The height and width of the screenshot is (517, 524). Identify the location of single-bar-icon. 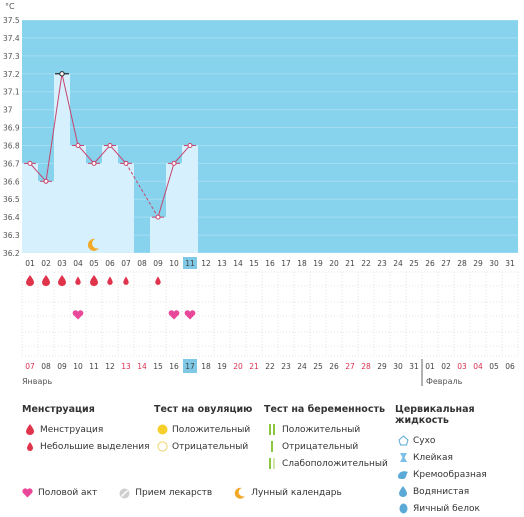
(272, 446).